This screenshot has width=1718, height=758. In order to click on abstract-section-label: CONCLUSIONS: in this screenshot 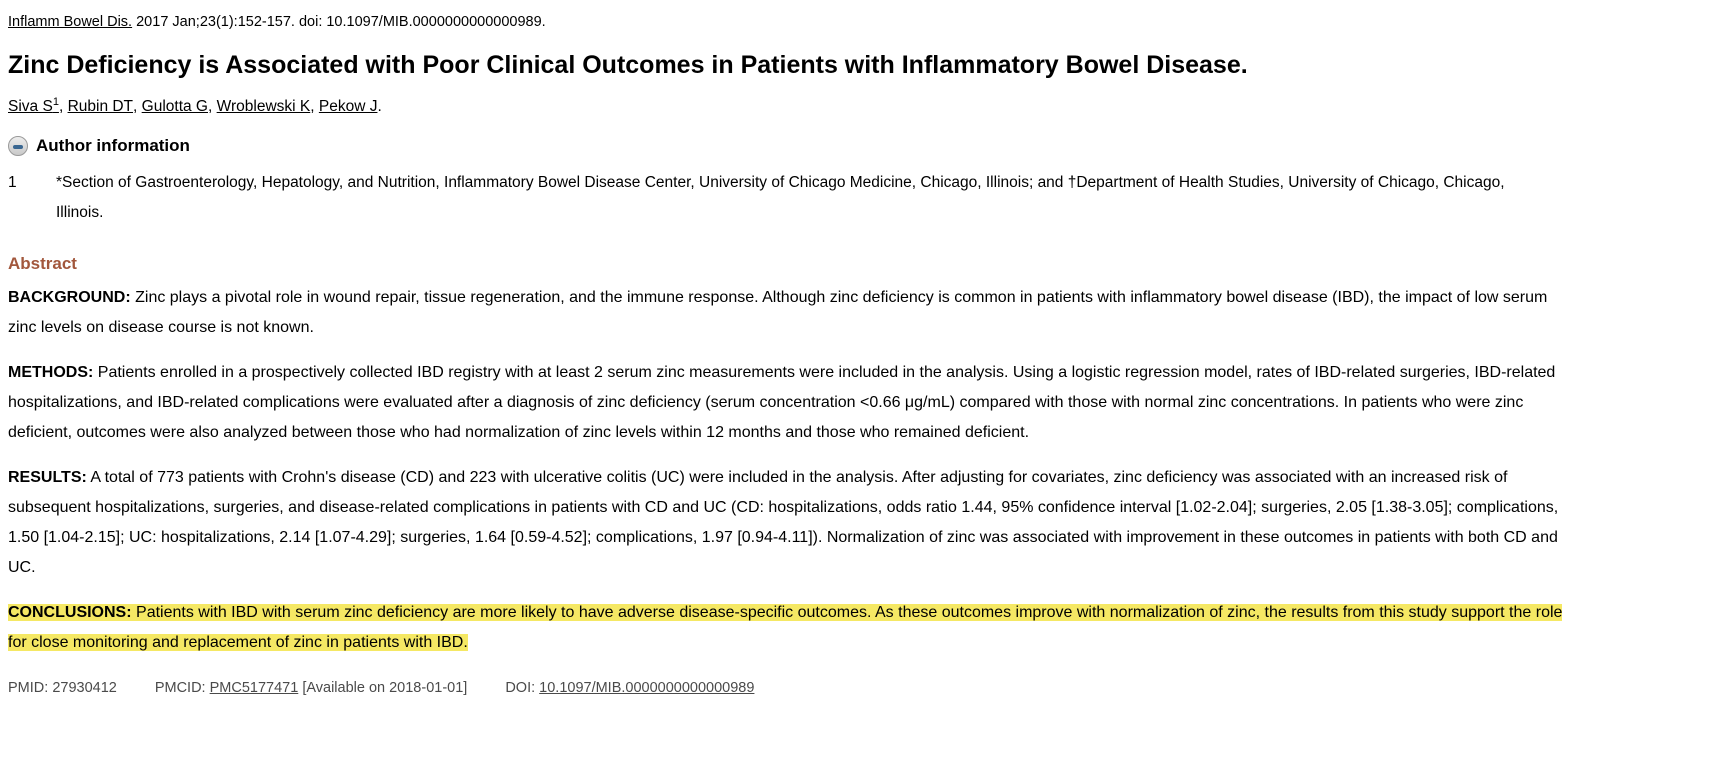, I will do `click(70, 612)`.